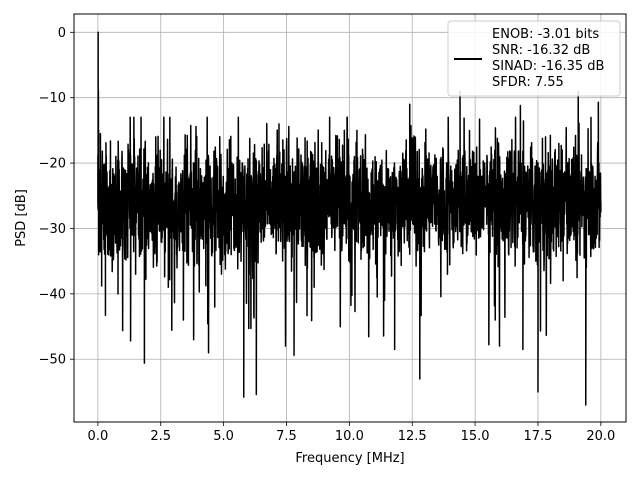 The width and height of the screenshot is (640, 480). Describe the element at coordinates (52, 164) in the screenshot. I see `y-tick-label: −20` at that location.